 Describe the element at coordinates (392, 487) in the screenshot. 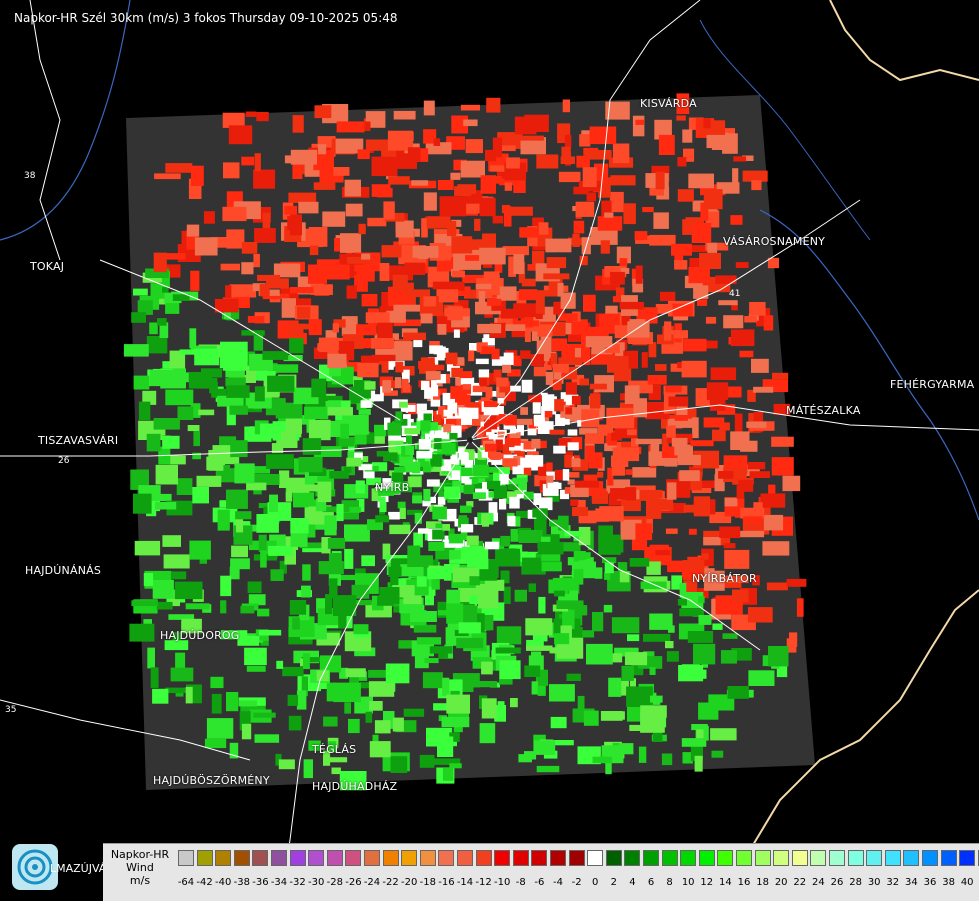

I see `city-label: NYÍRB` at that location.